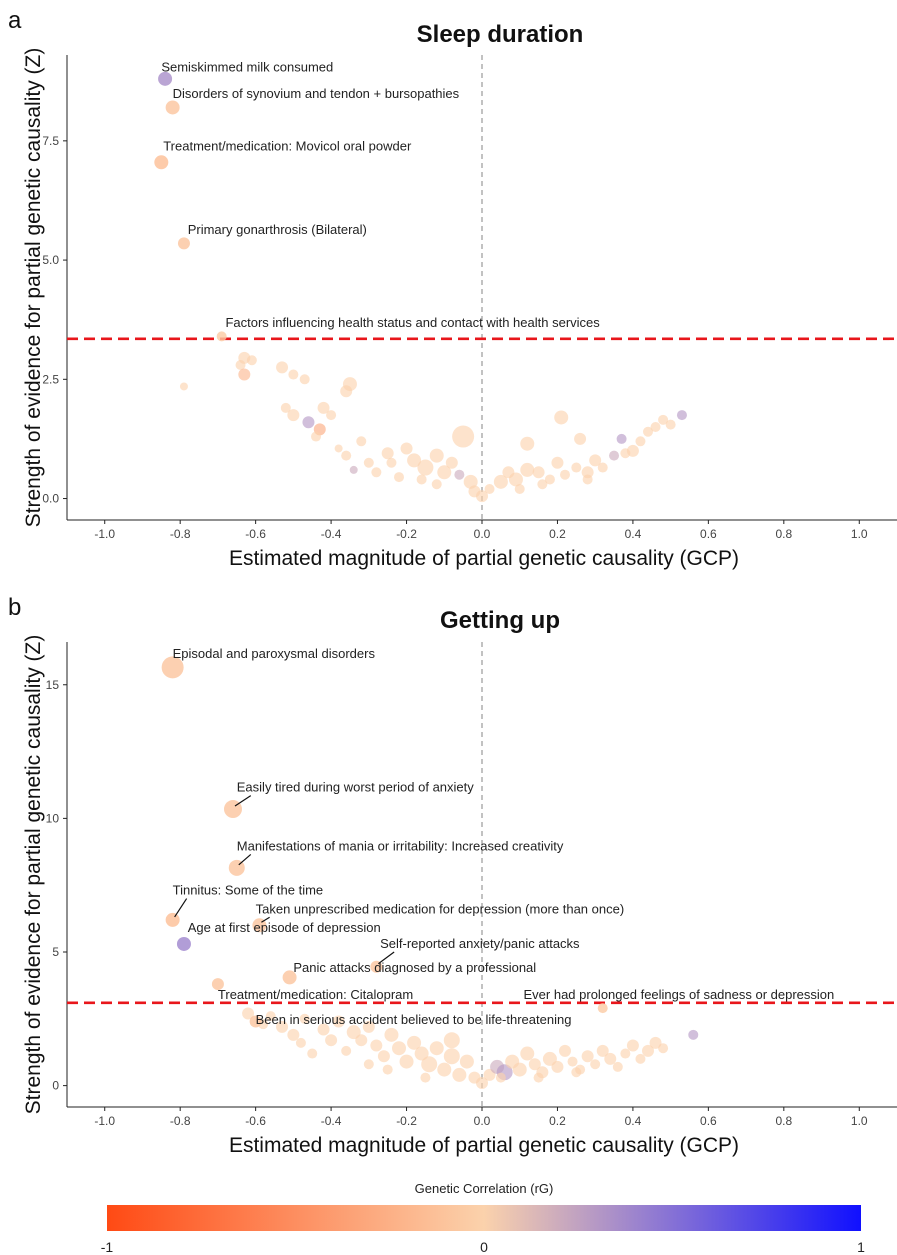  What do you see at coordinates (859, 1121) in the screenshot?
I see `x-tick-label: 1.0` at bounding box center [859, 1121].